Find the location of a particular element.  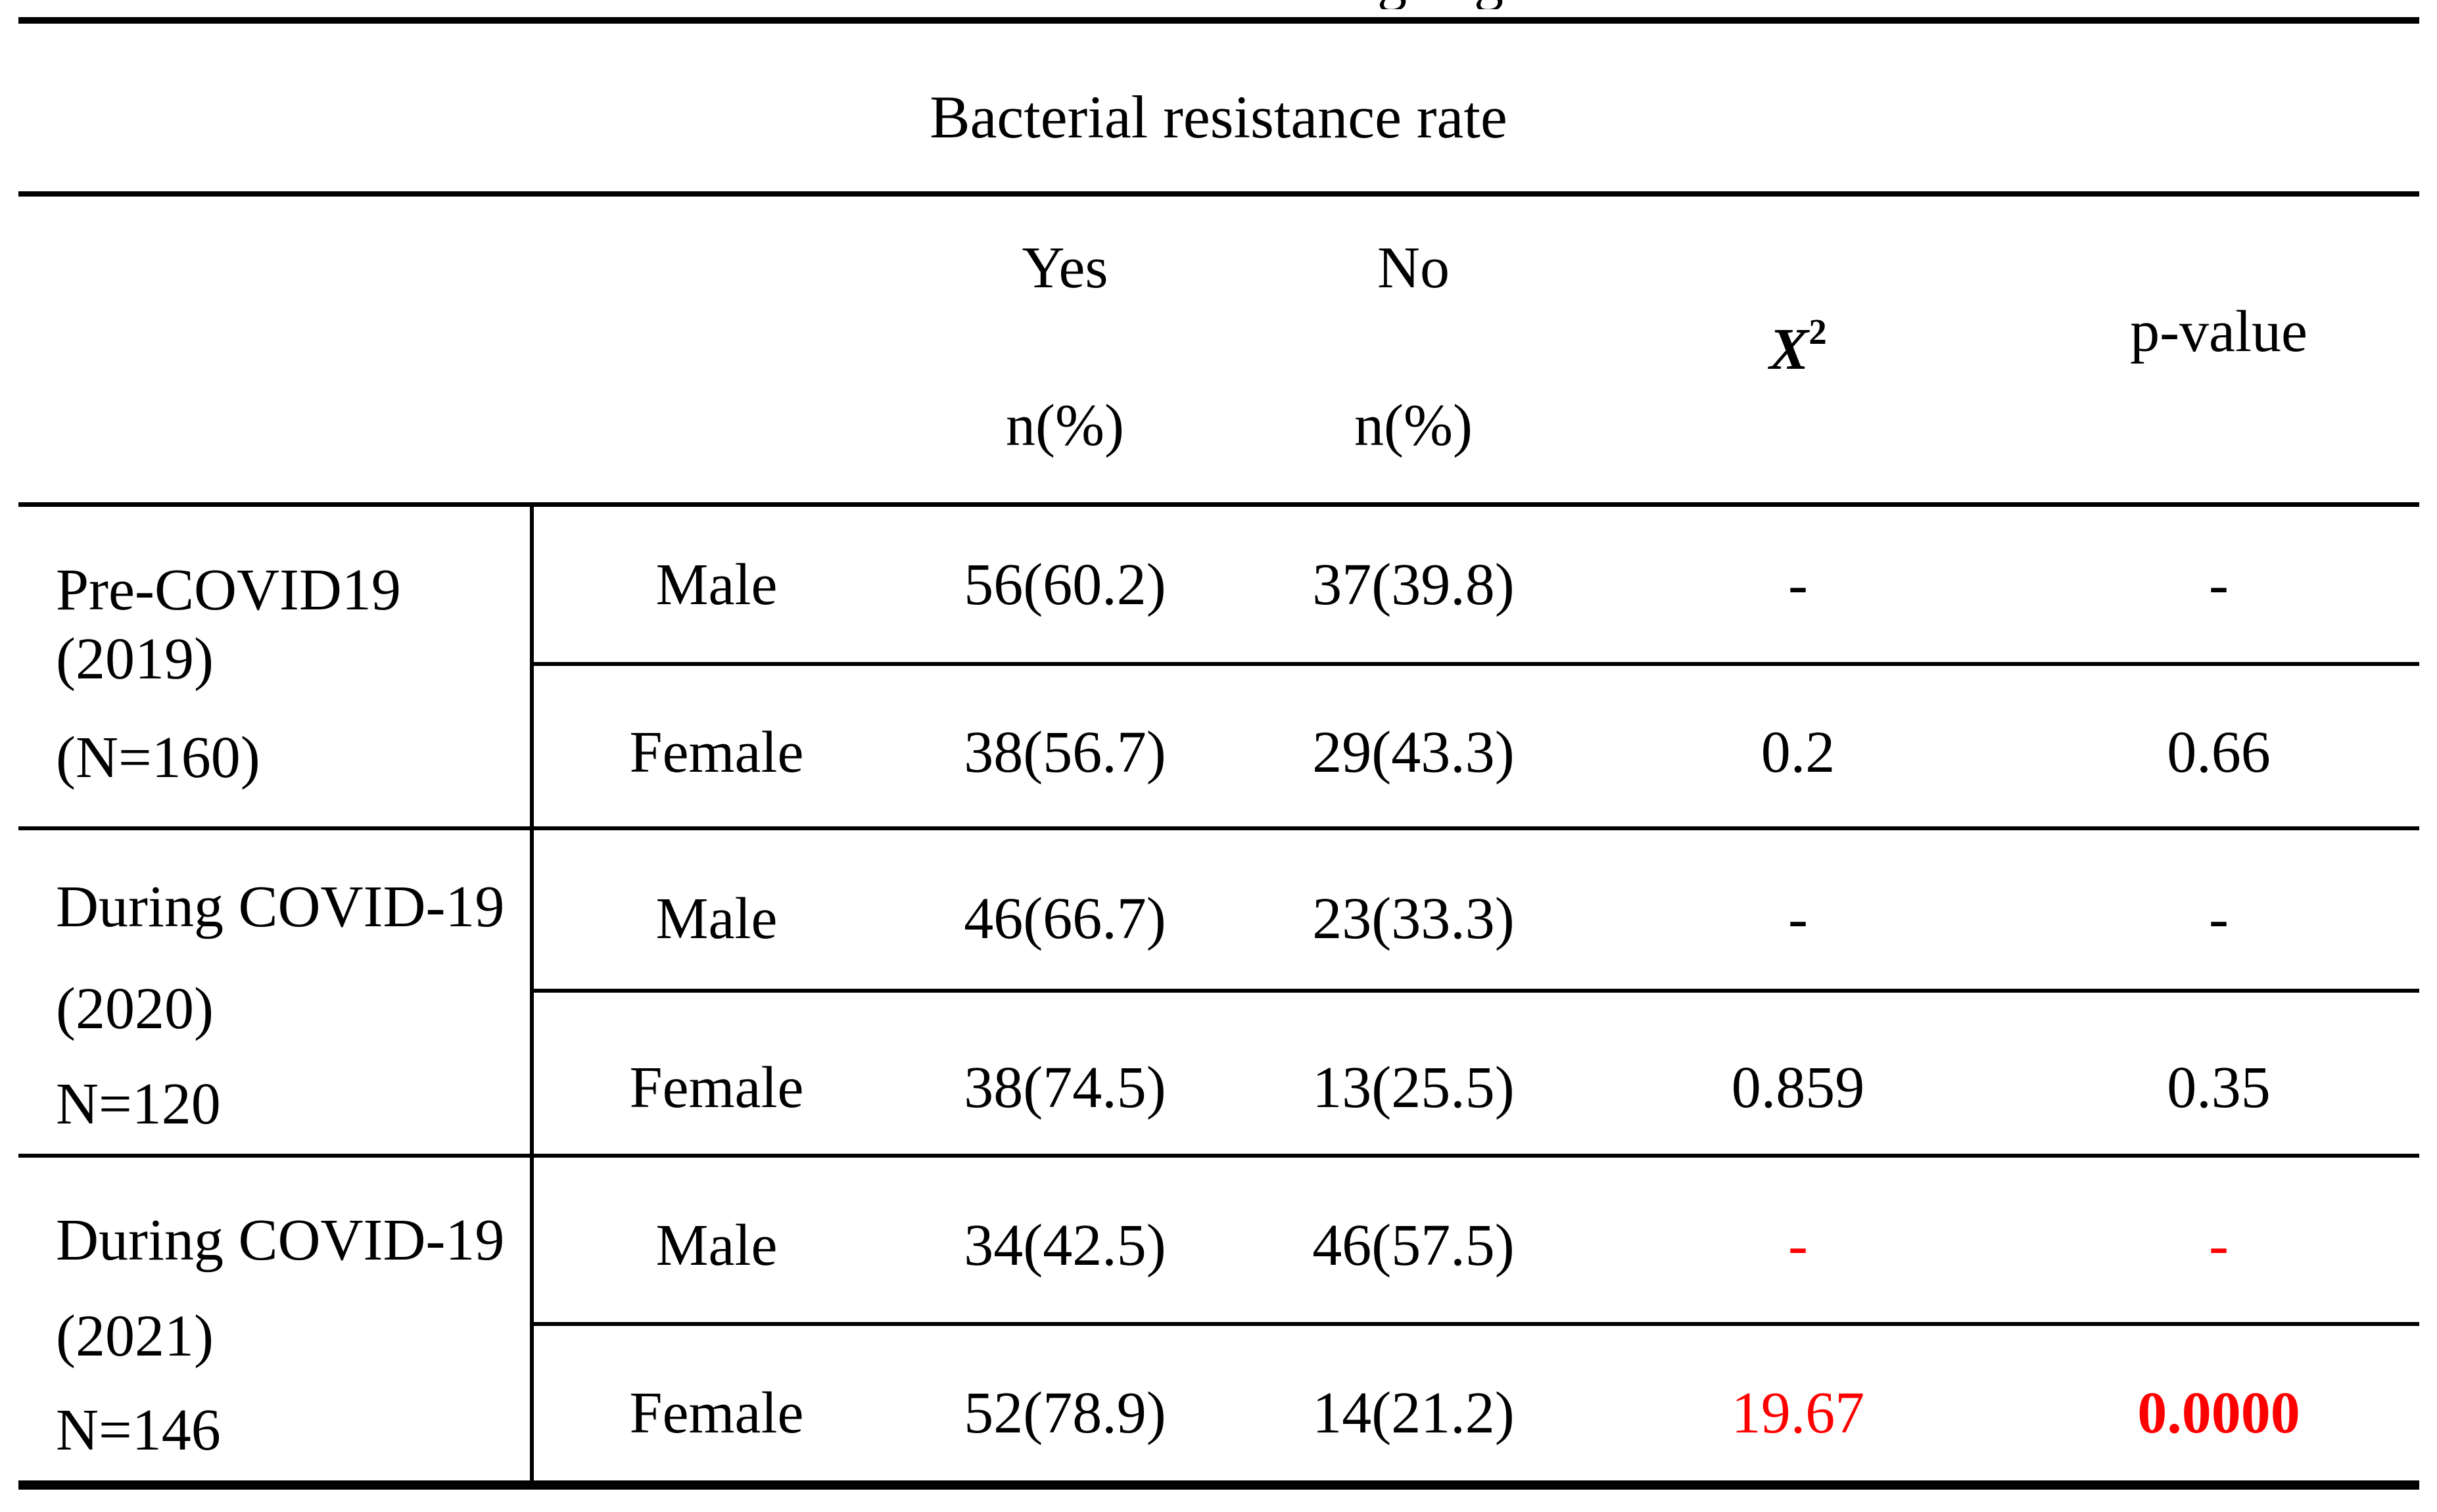

rule-vertical-divider is located at coordinates (532, 996).